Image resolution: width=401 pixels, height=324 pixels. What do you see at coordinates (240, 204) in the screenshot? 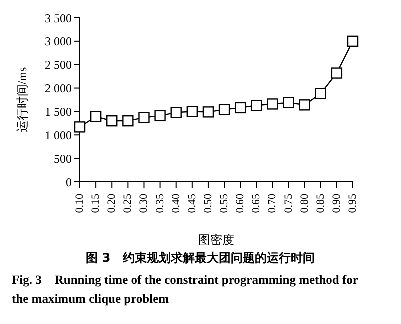
I see `x-tick-label: 0.60` at bounding box center [240, 204].